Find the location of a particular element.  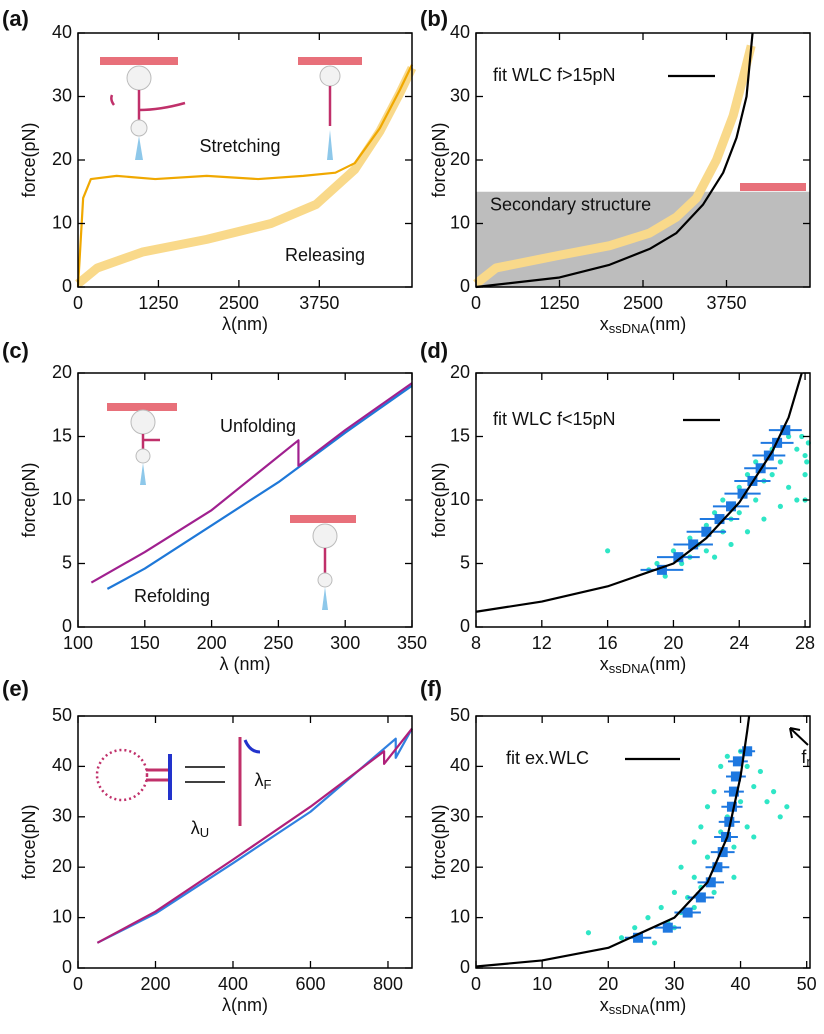

x-tick-label: 800 is located at coordinates (388, 984).